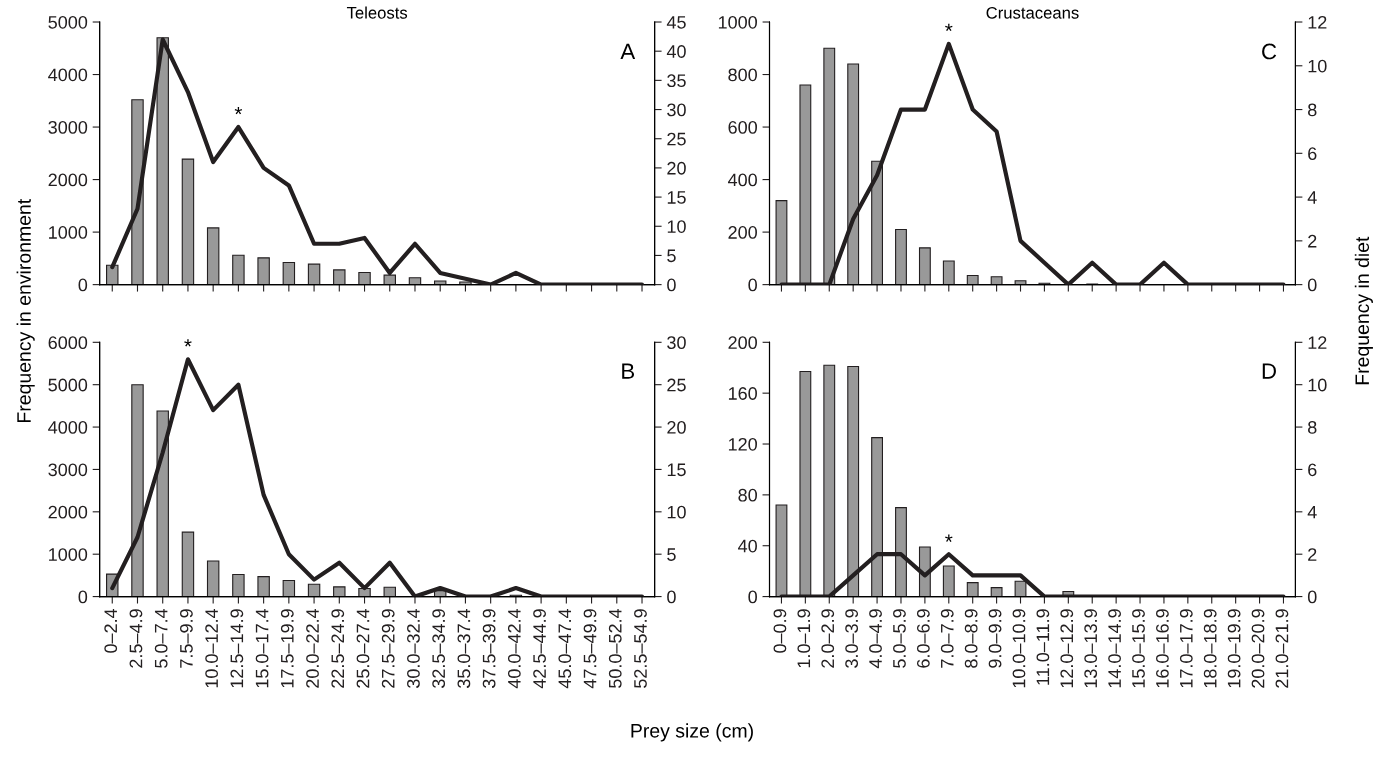  What do you see at coordinates (312, 648) in the screenshot?
I see `x-tick-label: 20.0–22.4` at bounding box center [312, 648].